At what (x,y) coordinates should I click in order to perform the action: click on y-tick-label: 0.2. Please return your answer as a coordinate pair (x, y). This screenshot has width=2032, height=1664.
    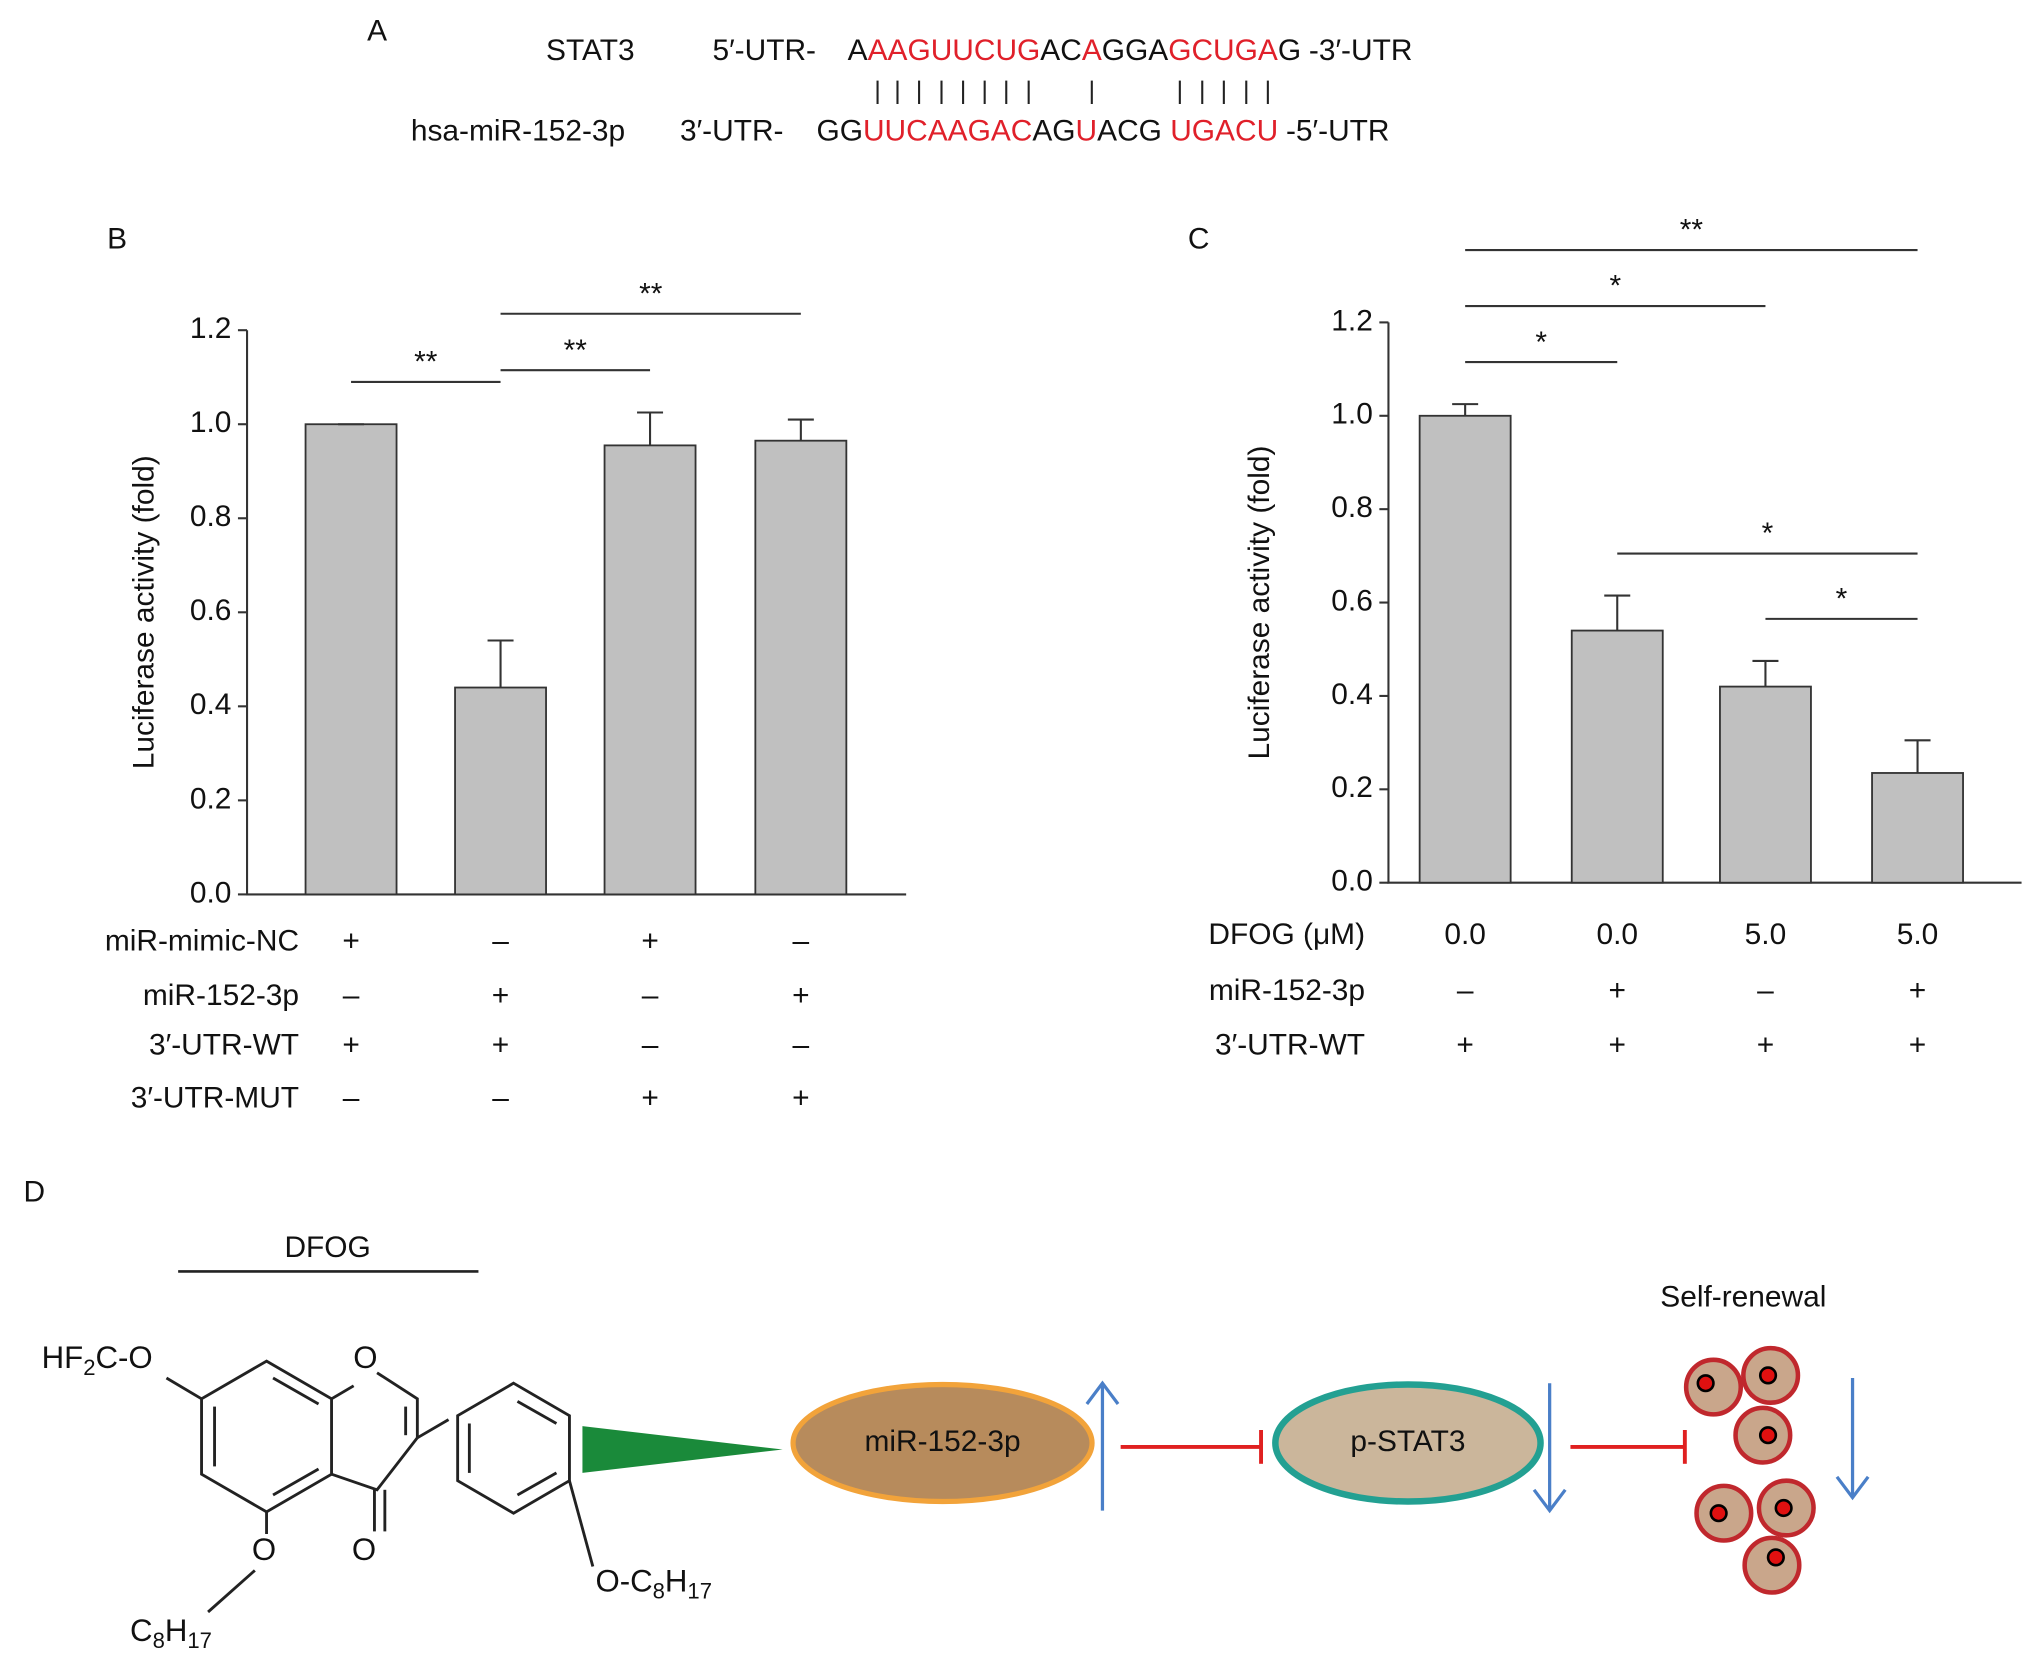
    Looking at the image, I should click on (211, 798).